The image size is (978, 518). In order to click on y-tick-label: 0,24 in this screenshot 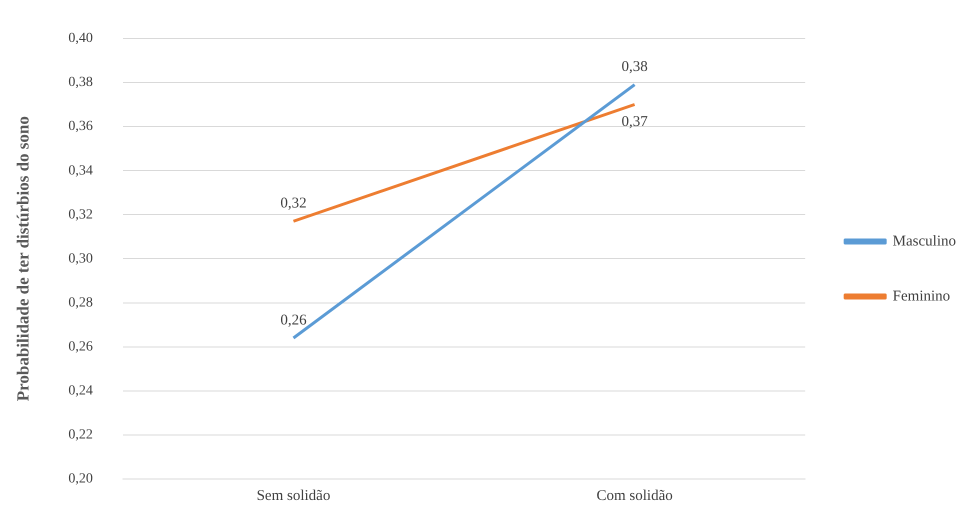, I will do `click(80, 391)`.